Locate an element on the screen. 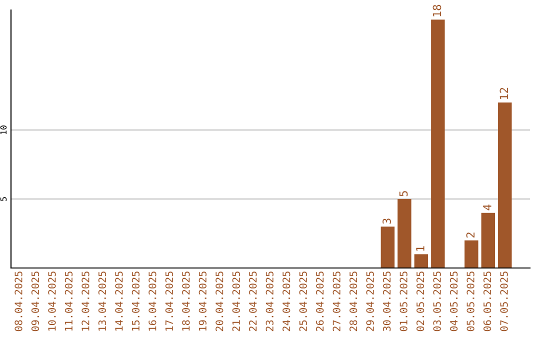 This screenshot has height=340, width=540. x-tick-label: 19.04.2025 is located at coordinates (202, 301).